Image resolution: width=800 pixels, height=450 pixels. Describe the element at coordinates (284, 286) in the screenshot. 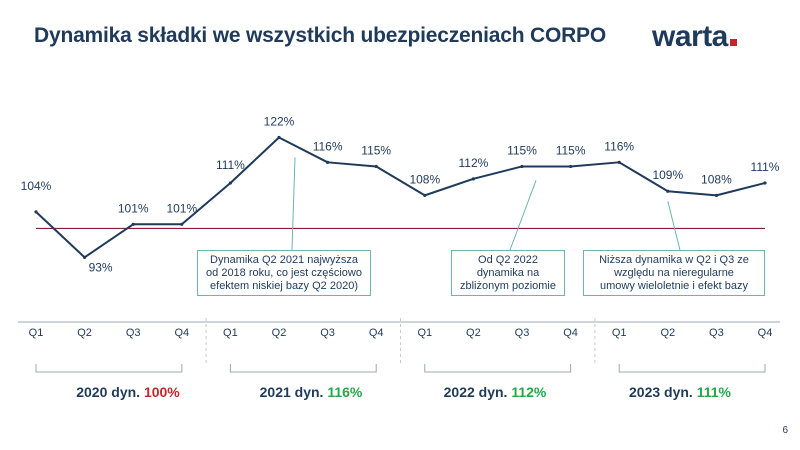

I see `callout-line: efektem niskiej bazy Q2 2020)` at that location.